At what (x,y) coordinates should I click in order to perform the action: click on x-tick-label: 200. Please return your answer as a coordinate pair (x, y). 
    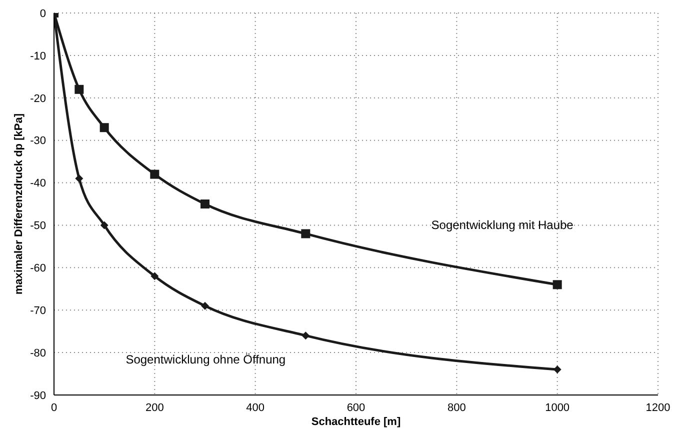
    Looking at the image, I should click on (154, 408).